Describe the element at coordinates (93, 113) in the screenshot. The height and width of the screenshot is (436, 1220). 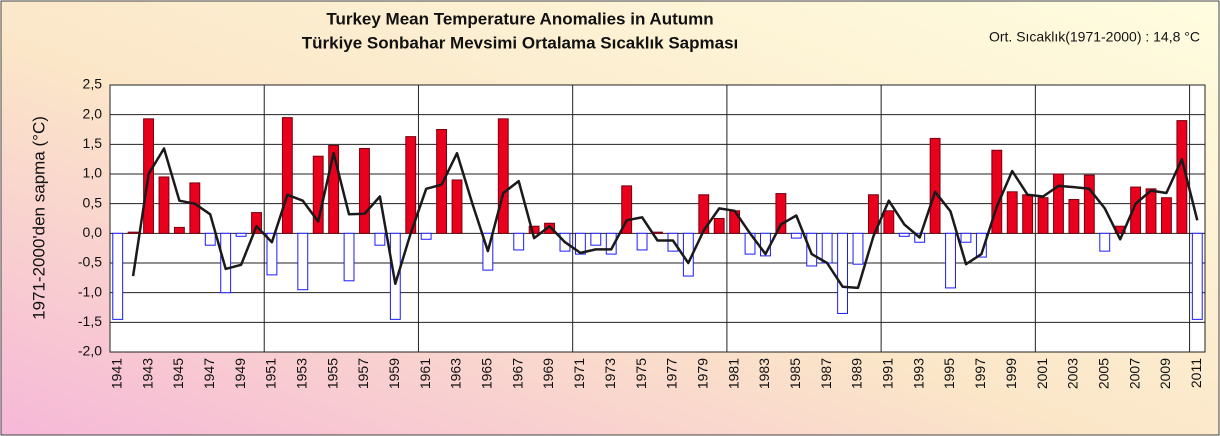
I see `y-tick-label: 2,0` at that location.